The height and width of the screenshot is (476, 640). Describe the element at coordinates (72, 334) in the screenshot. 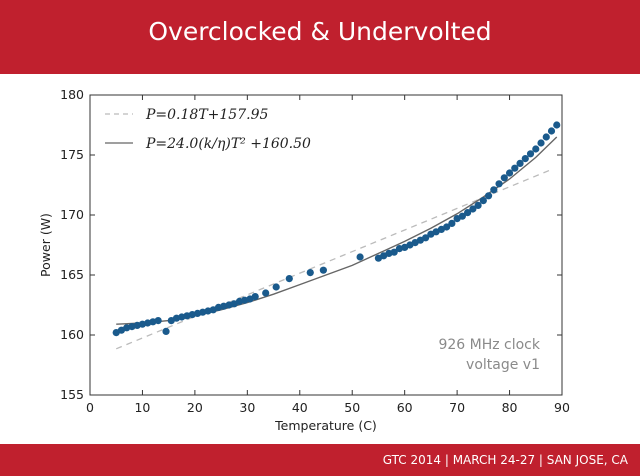

I see `y-tick-label: 160` at that location.